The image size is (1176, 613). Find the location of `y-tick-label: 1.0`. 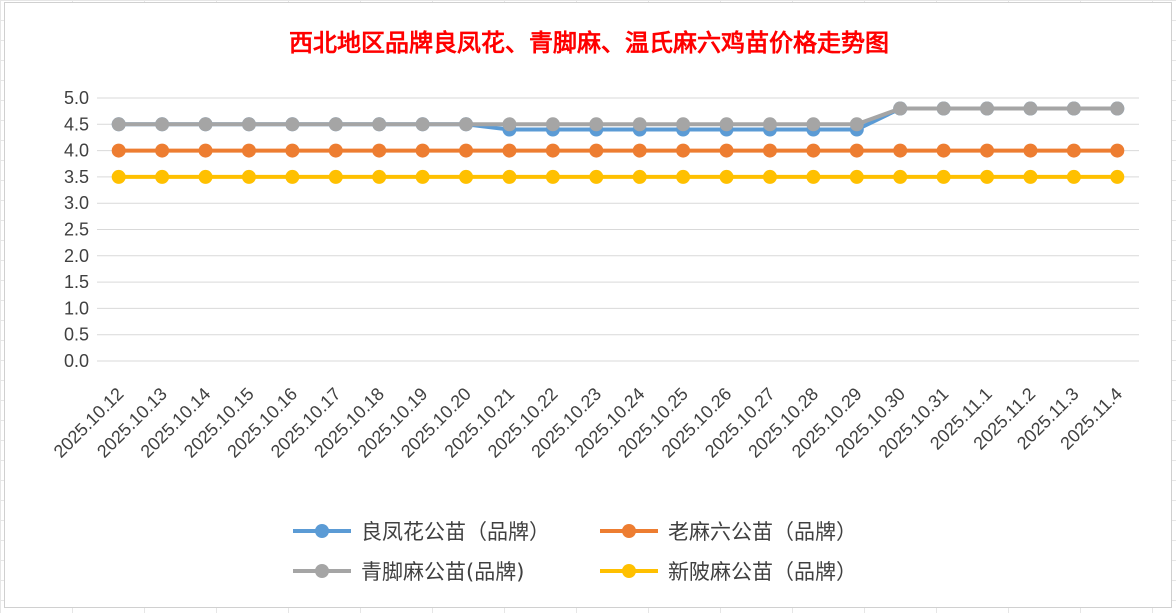

y-tick-label: 1.0 is located at coordinates (76, 308).